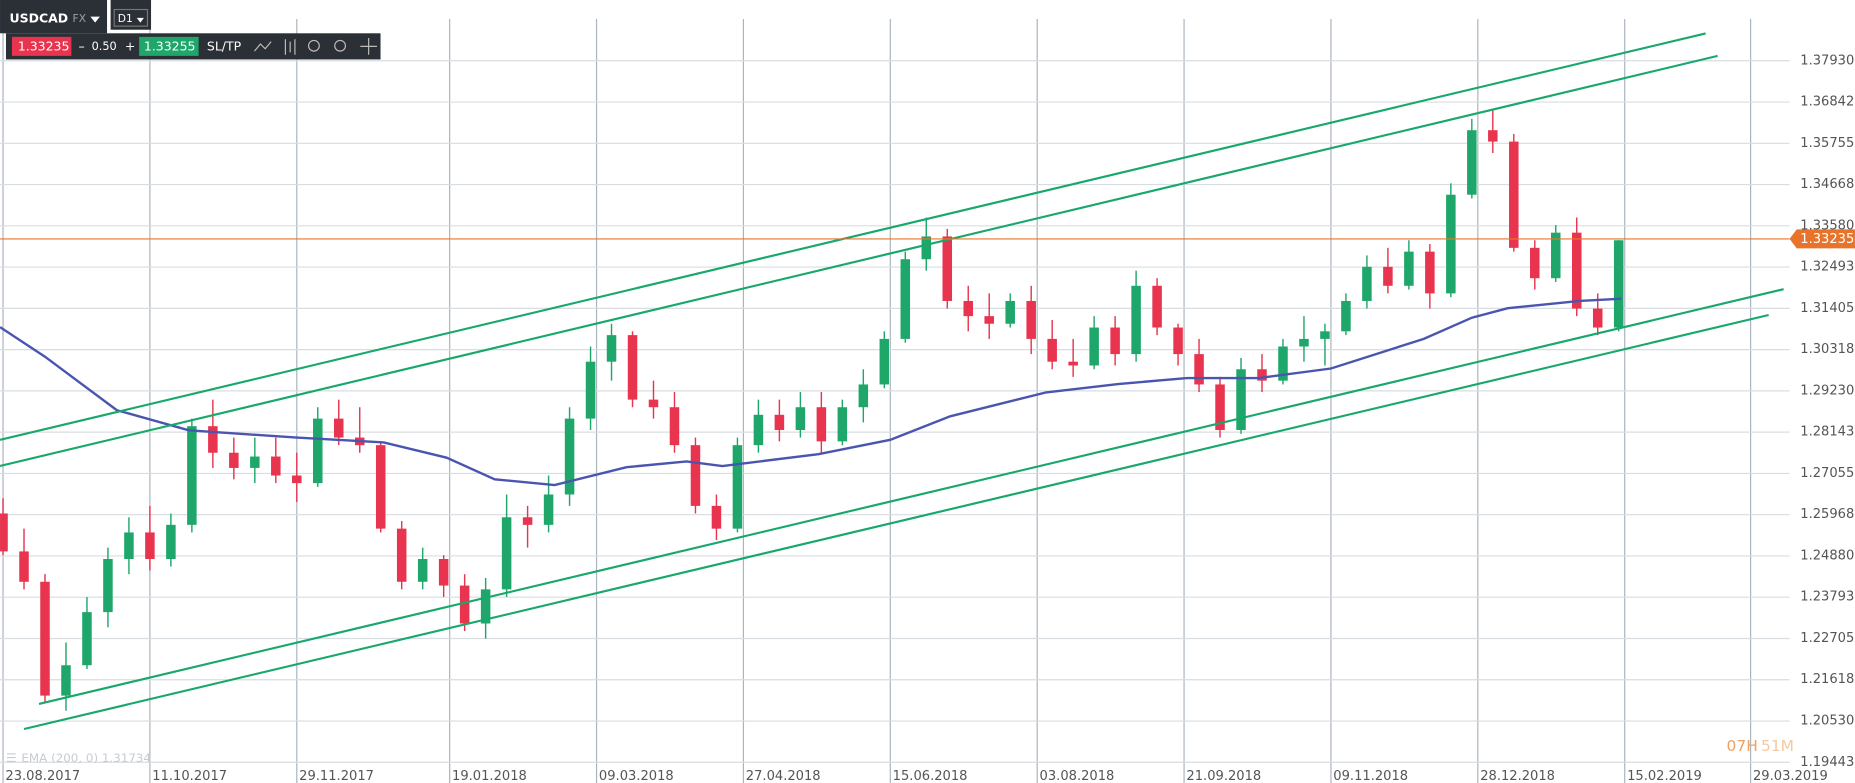 The width and height of the screenshot is (1855, 783). Describe the element at coordinates (489, 776) in the screenshot. I see `x-tick-label: 19.01.2018` at that location.